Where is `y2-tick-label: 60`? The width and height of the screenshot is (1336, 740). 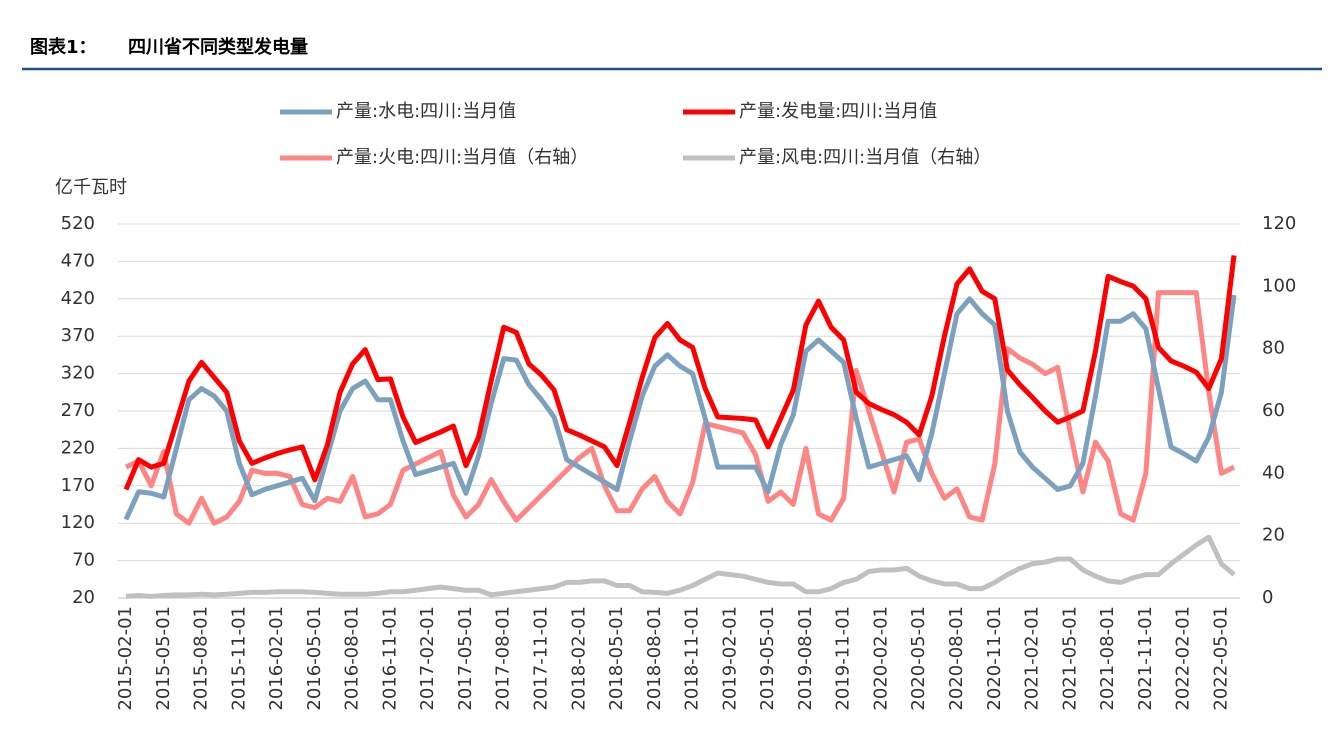
y2-tick-label: 60 is located at coordinates (1273, 410).